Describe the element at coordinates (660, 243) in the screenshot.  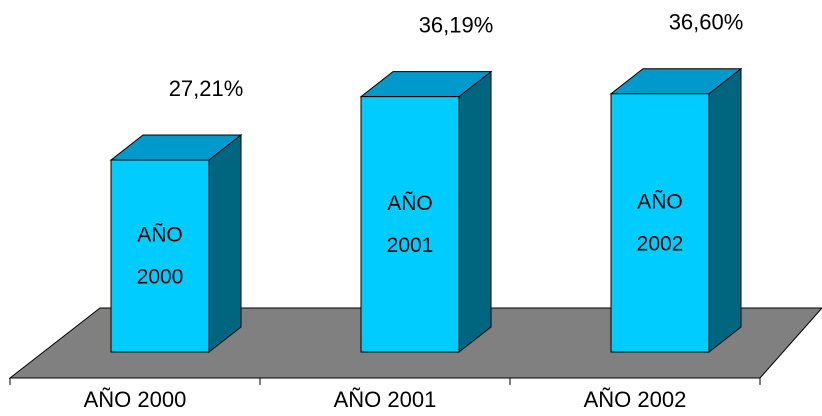
I see `bar-label: 2002` at that location.